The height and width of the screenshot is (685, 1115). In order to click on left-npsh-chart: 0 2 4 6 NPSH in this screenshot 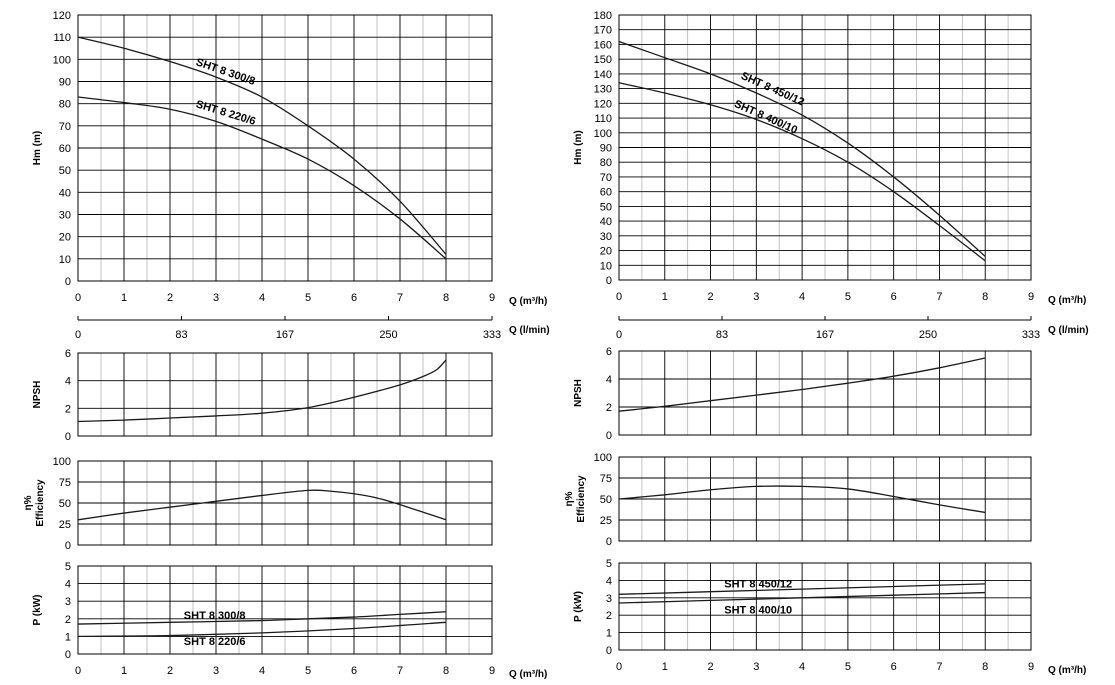, I will do `click(262, 395)`.